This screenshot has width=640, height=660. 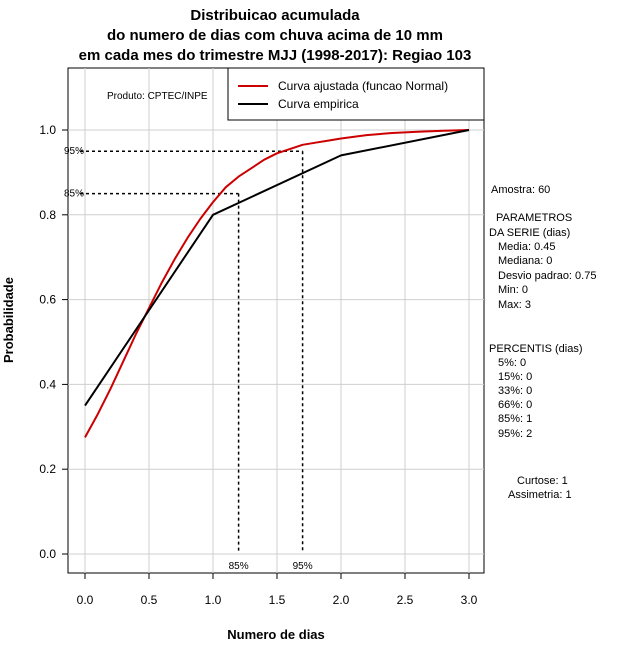 I want to click on stat-desvio: Desvio padrao: 0.75, so click(x=547, y=276).